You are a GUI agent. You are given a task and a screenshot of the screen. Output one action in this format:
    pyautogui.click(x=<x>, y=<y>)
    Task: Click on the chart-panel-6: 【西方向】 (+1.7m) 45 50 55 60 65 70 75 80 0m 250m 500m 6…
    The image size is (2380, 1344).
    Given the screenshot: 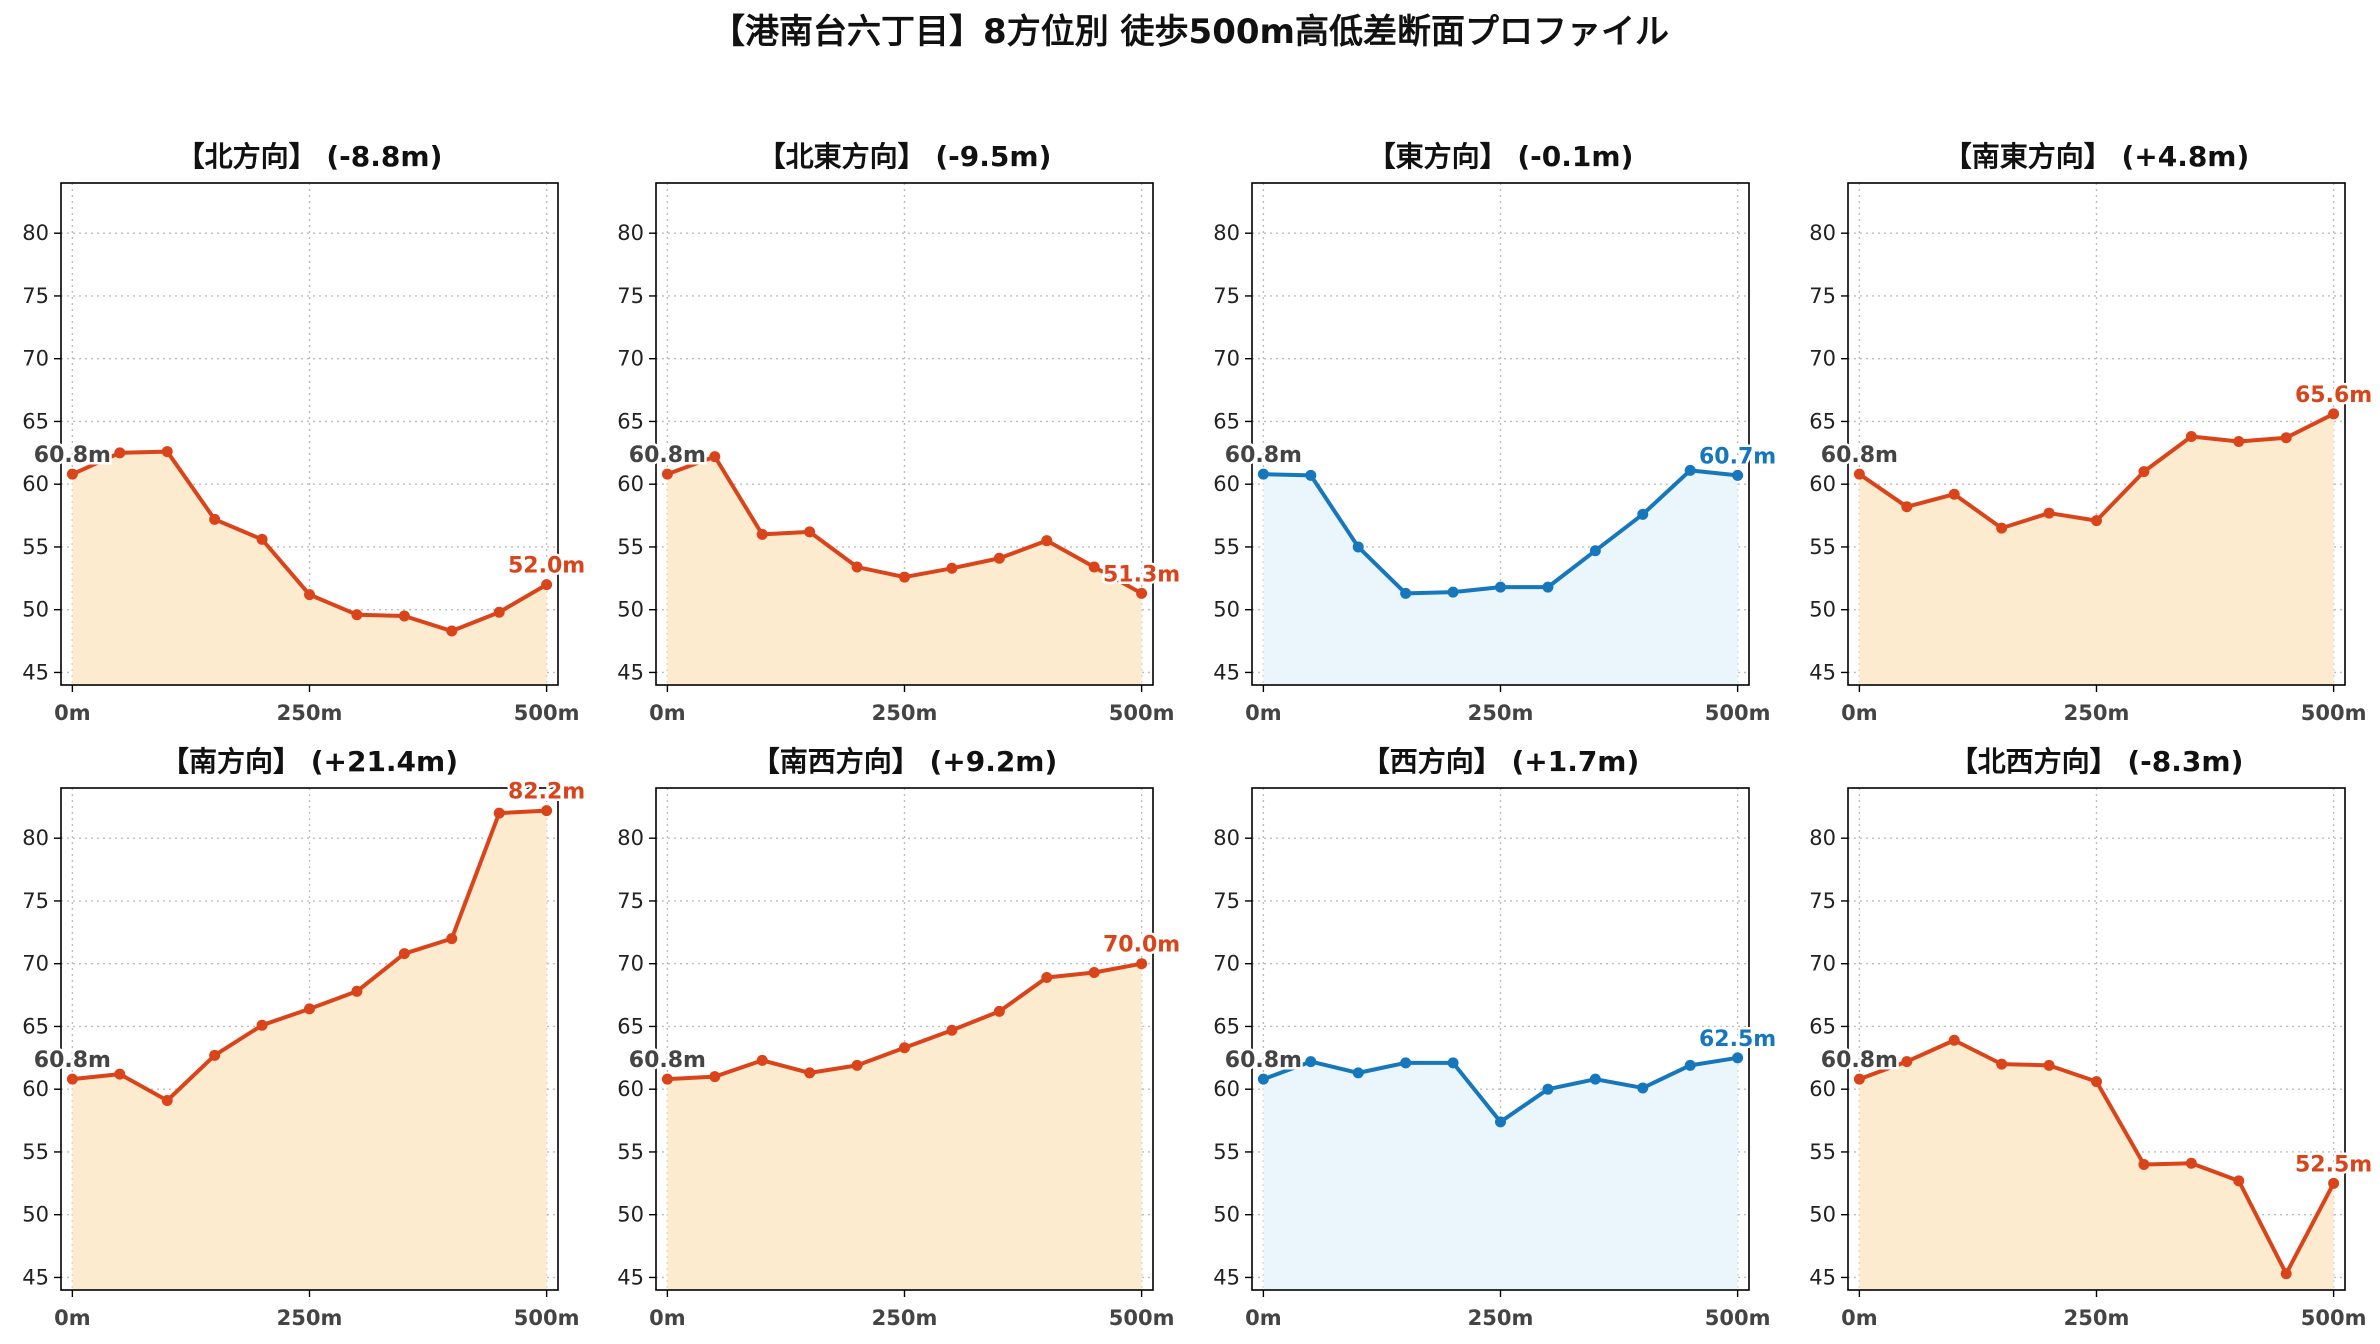 What is the action you would take?
    pyautogui.click(x=1495, y=1037)
    